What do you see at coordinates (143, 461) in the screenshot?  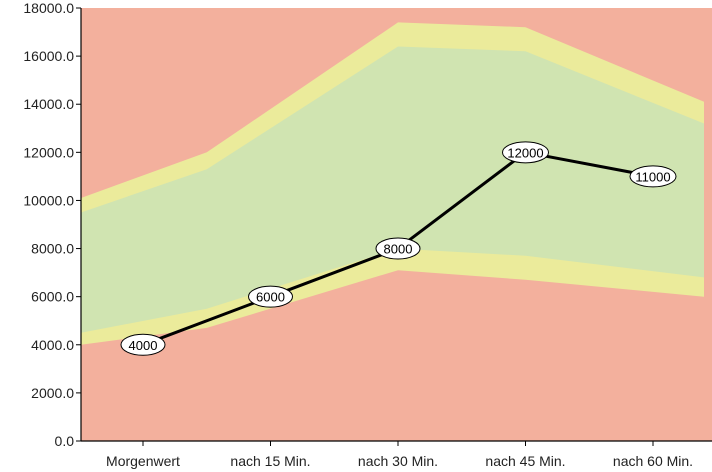 I see `x-tick-label: Morgenwert` at bounding box center [143, 461].